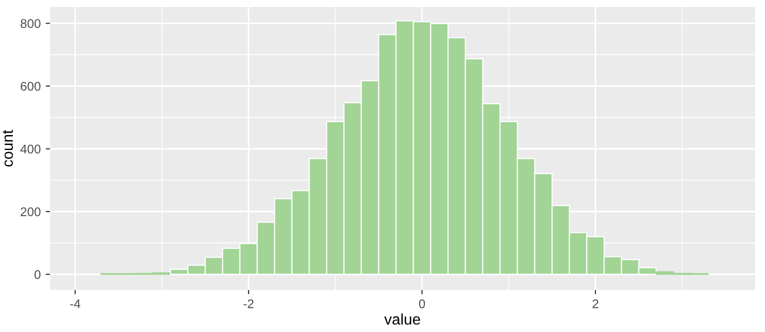  What do you see at coordinates (30, 86) in the screenshot?
I see `y-tick-label: 600` at bounding box center [30, 86].